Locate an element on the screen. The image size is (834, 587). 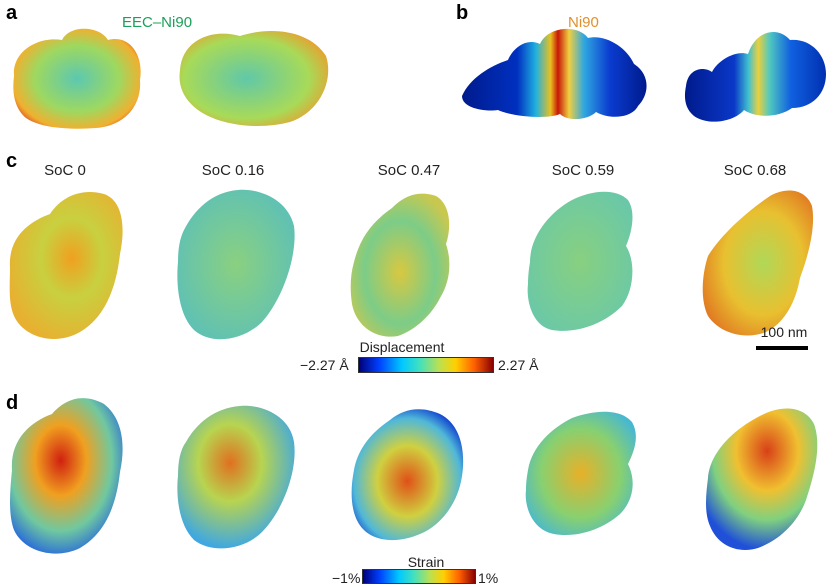
displacement-colorbar-min: −2.27 Å is located at coordinates (324, 365).